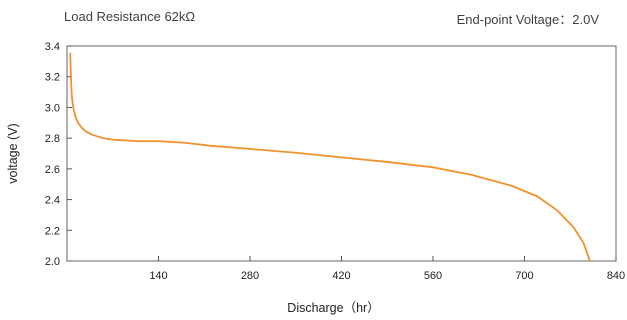 This screenshot has height=320, width=627. What do you see at coordinates (13, 153) in the screenshot?
I see `y-axis-title: voltage (V)` at bounding box center [13, 153].